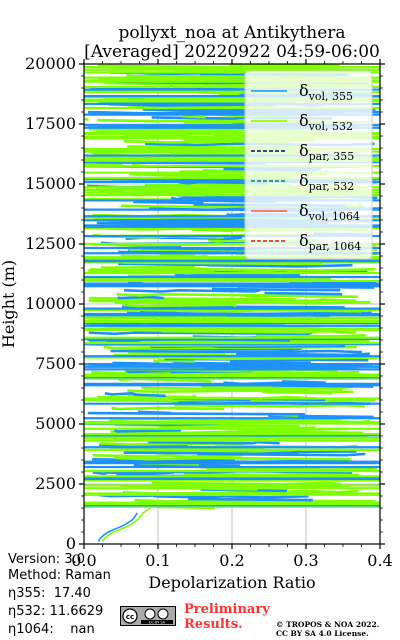 This screenshot has width=400, height=640. What do you see at coordinates (157, 560) in the screenshot?
I see `x-tick-label-1: 0.1` at bounding box center [157, 560].